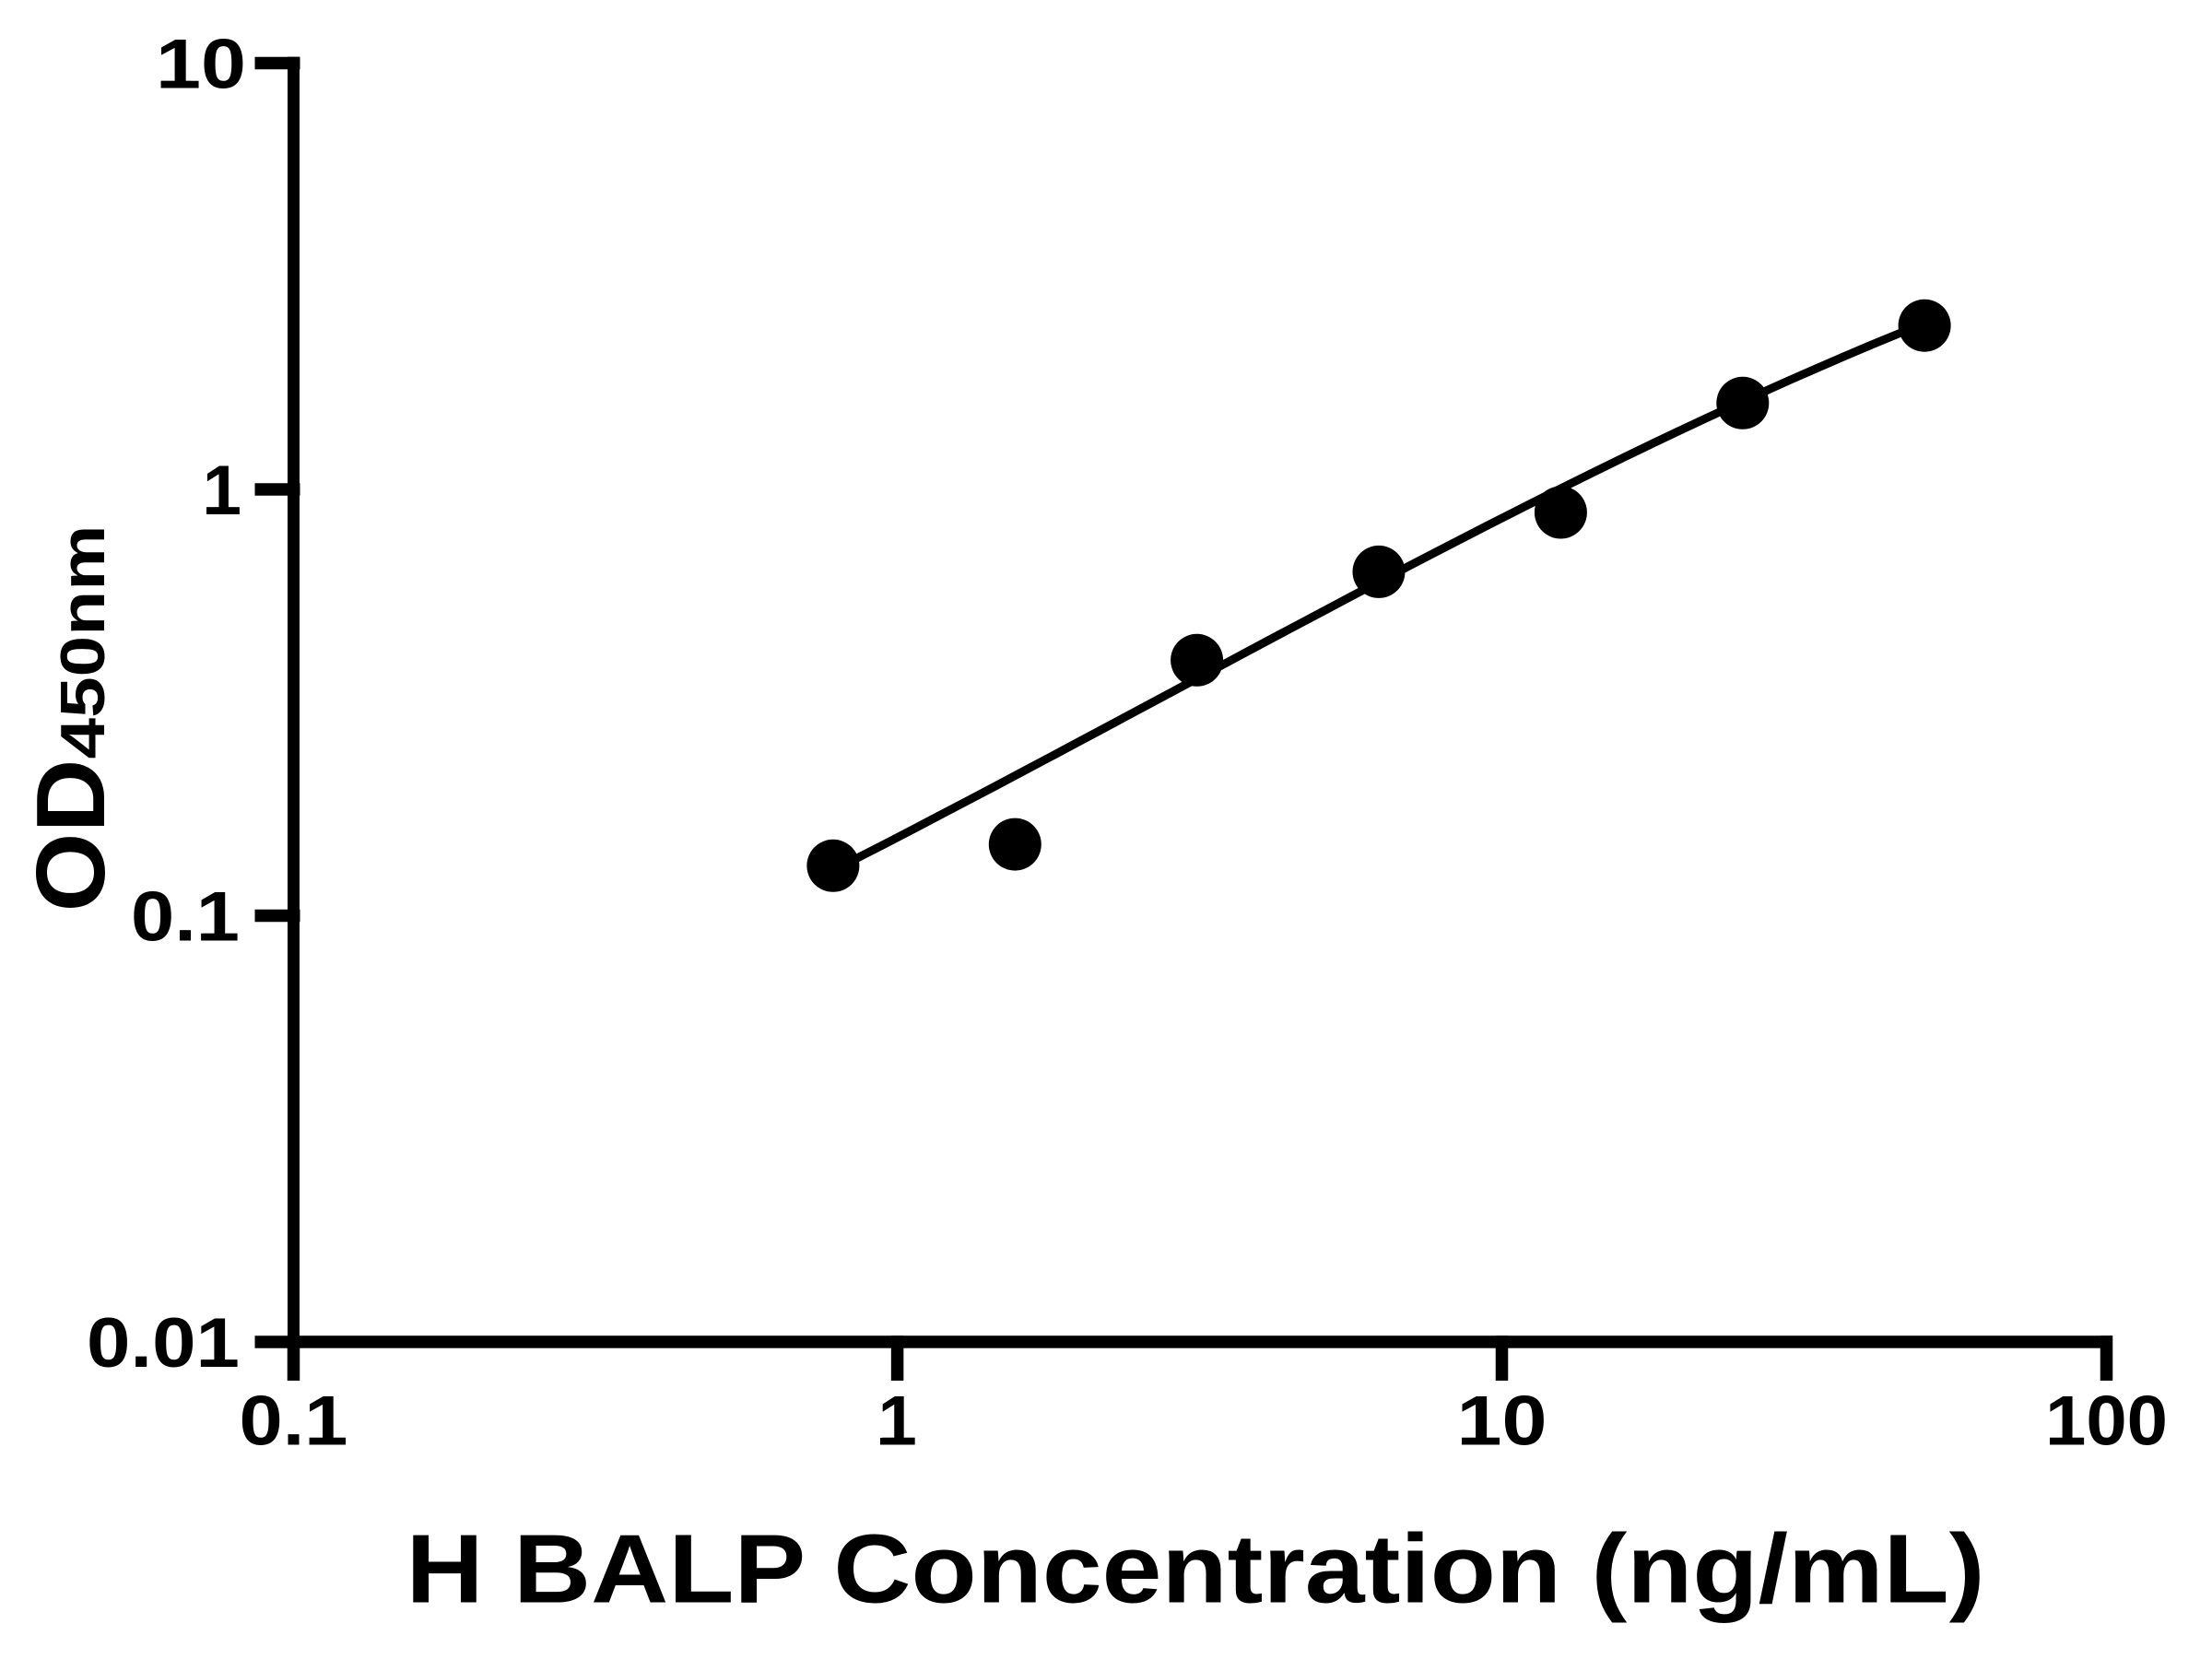  What do you see at coordinates (71, 718) in the screenshot?
I see `svg-text: OD450nm` at bounding box center [71, 718].